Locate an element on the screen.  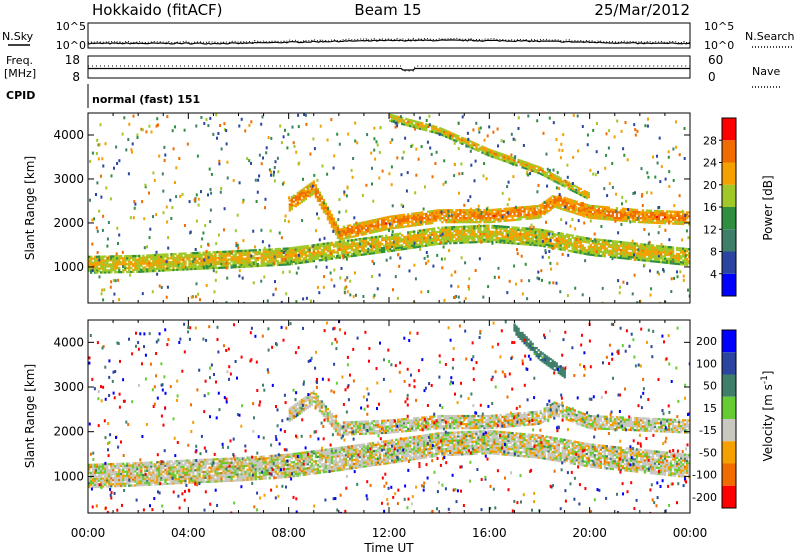
nsearch-label: N.Search is located at coordinates (770, 36).